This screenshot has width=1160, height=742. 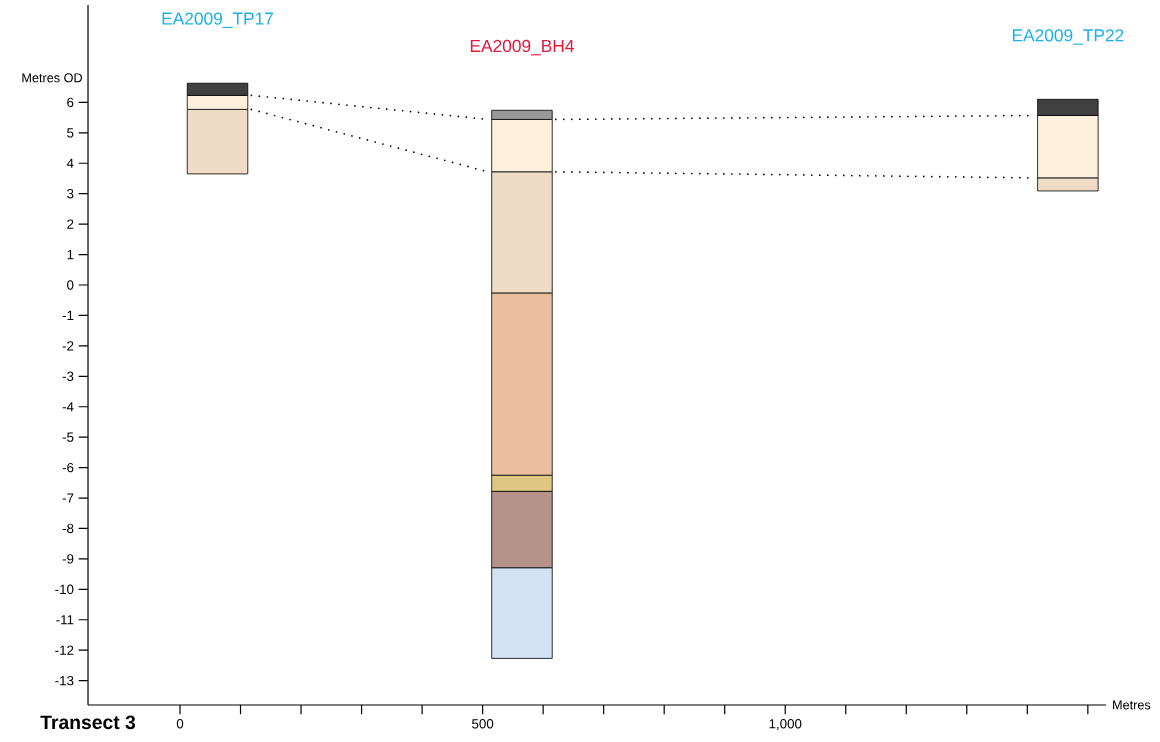 What do you see at coordinates (70, 133) in the screenshot?
I see `y-tick-label: 5` at bounding box center [70, 133].